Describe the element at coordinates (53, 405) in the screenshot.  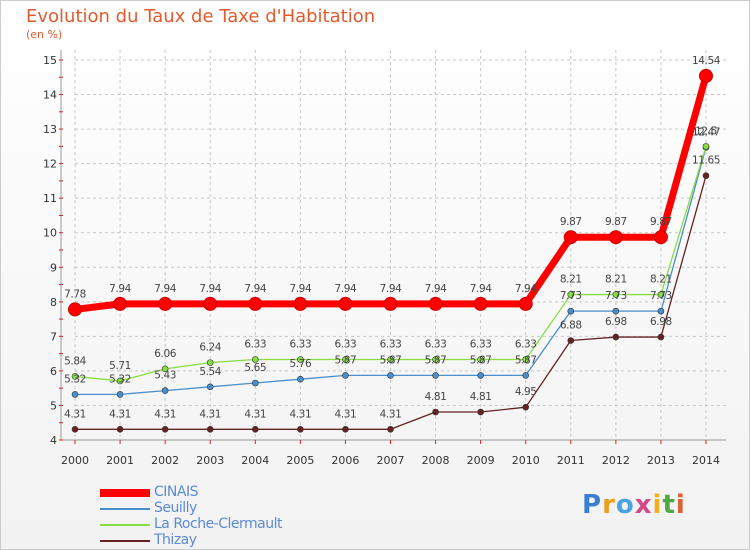
I see `y-tick-label: 5` at that location.